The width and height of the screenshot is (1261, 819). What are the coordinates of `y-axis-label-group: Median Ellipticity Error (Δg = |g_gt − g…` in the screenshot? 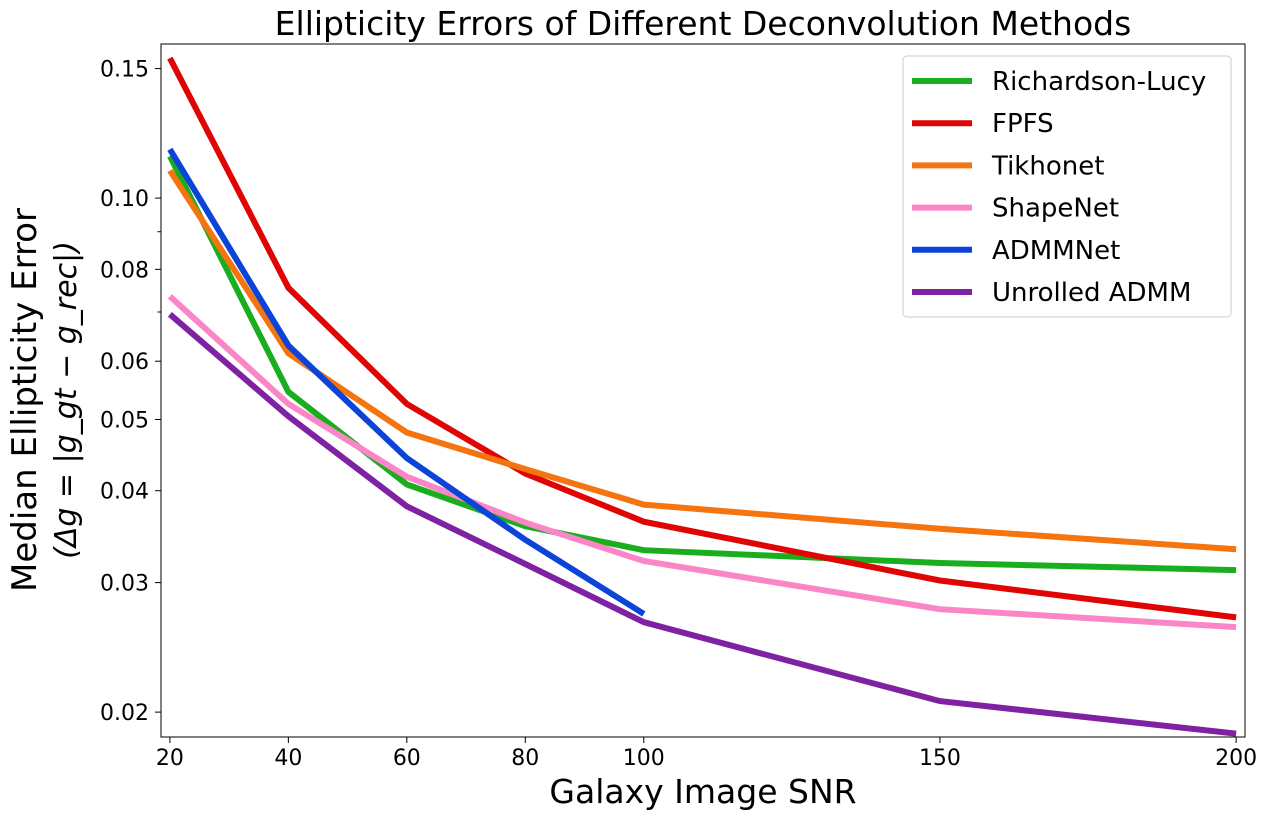 It's located at (44, 400).